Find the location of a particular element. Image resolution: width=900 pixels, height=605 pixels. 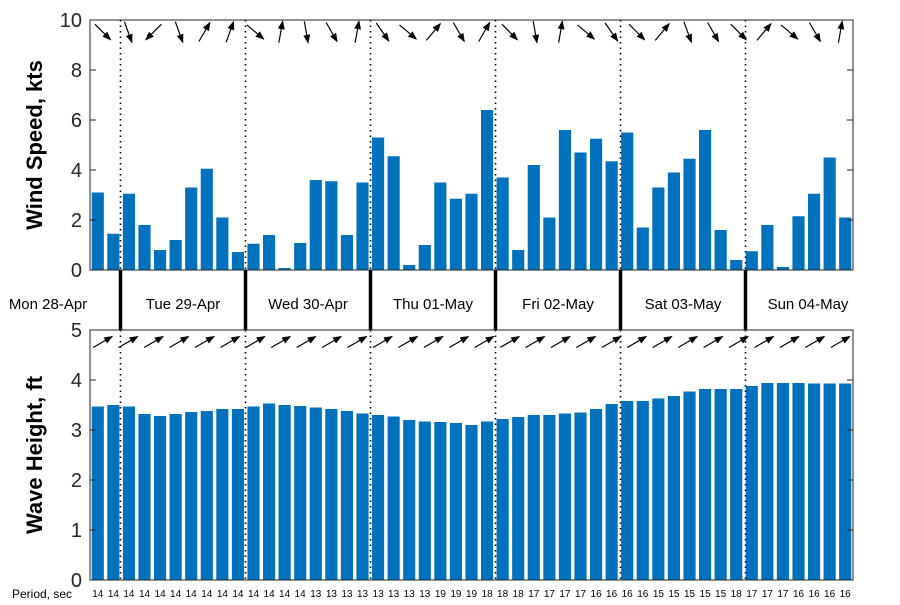

period-value-13: 14 is located at coordinates (301, 594).